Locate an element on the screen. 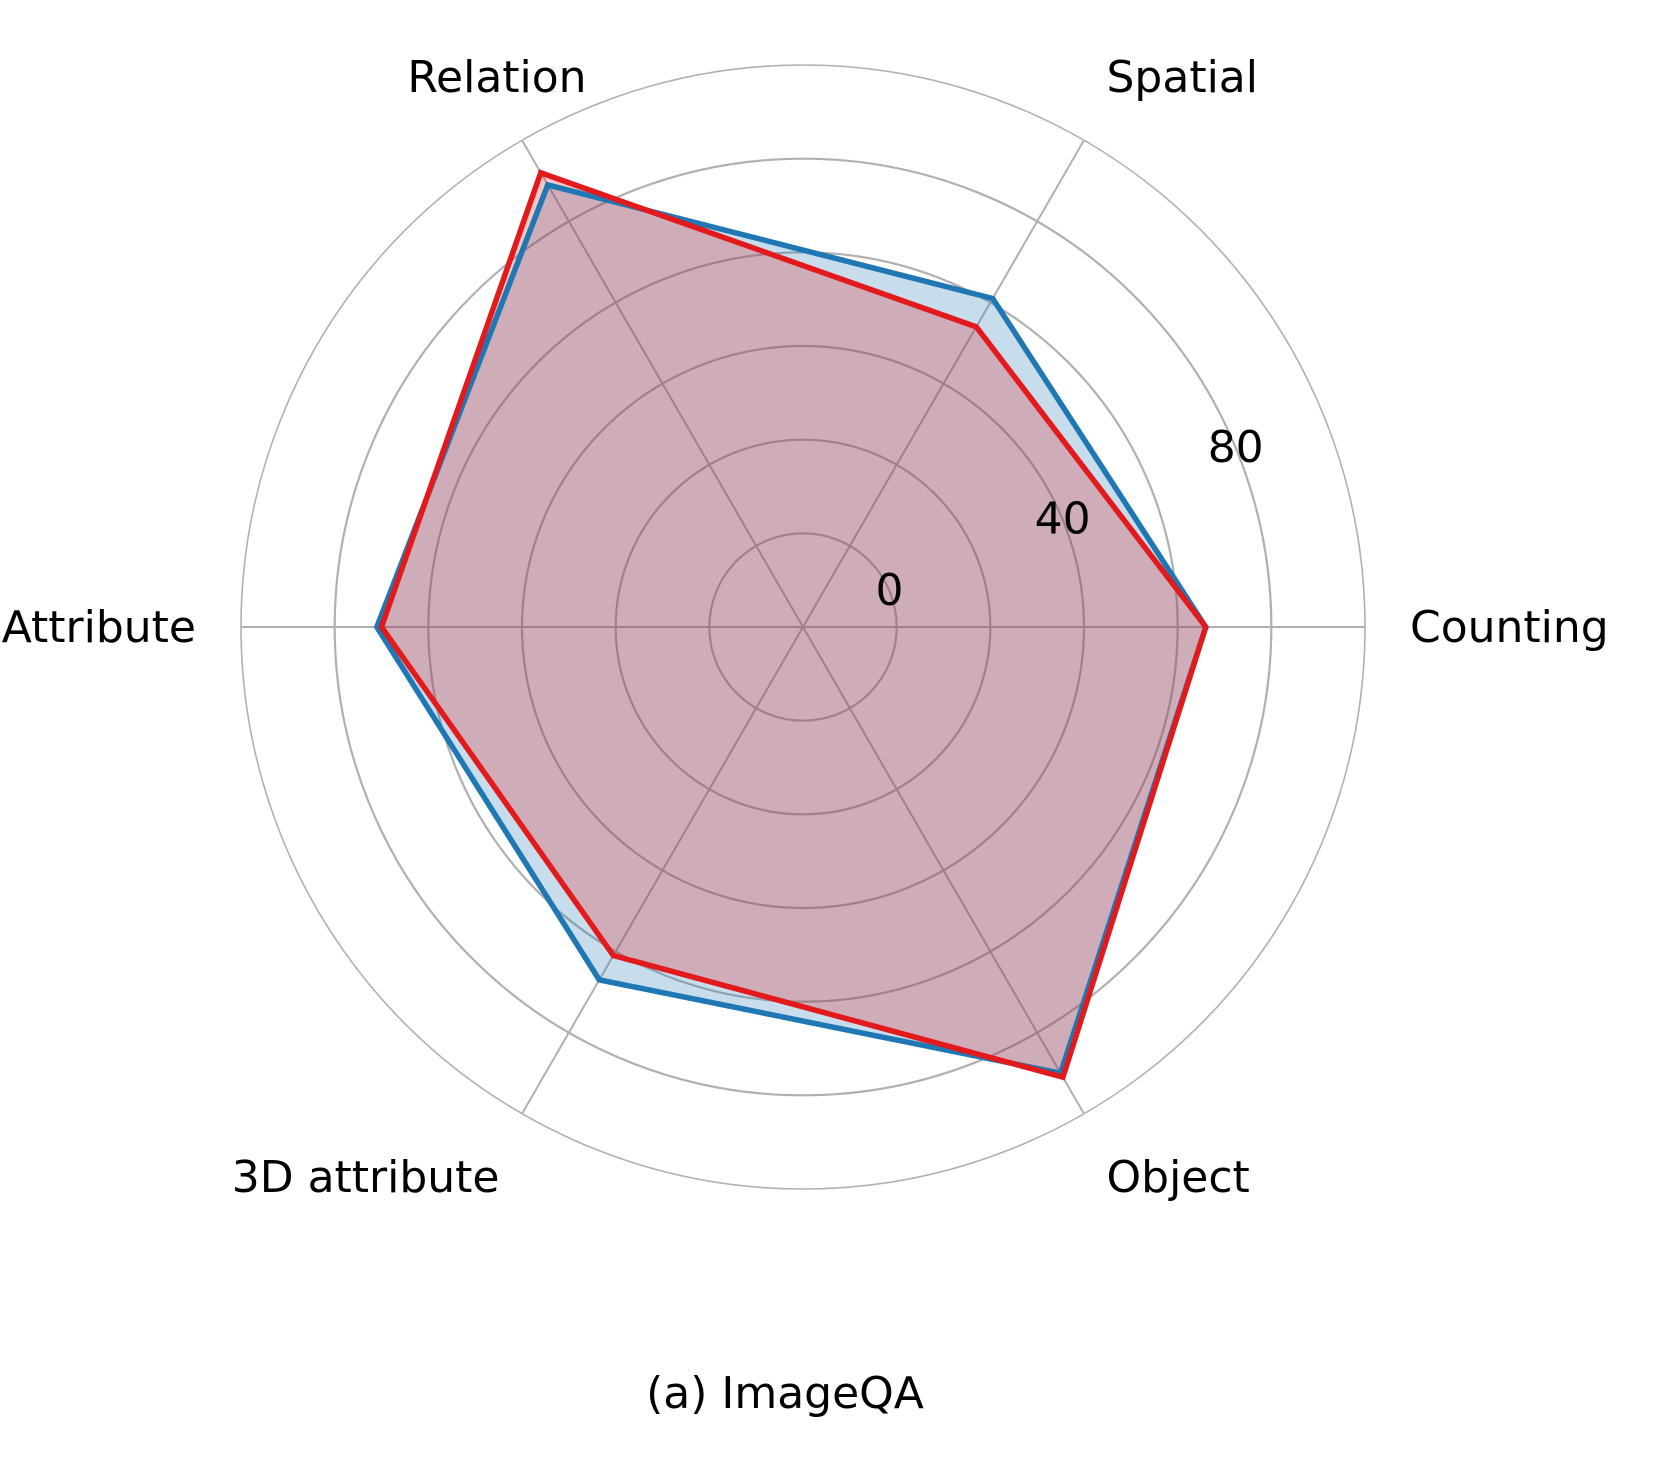 This screenshot has width=1660, height=1458. category-label-counting: Counting is located at coordinates (1509, 627).